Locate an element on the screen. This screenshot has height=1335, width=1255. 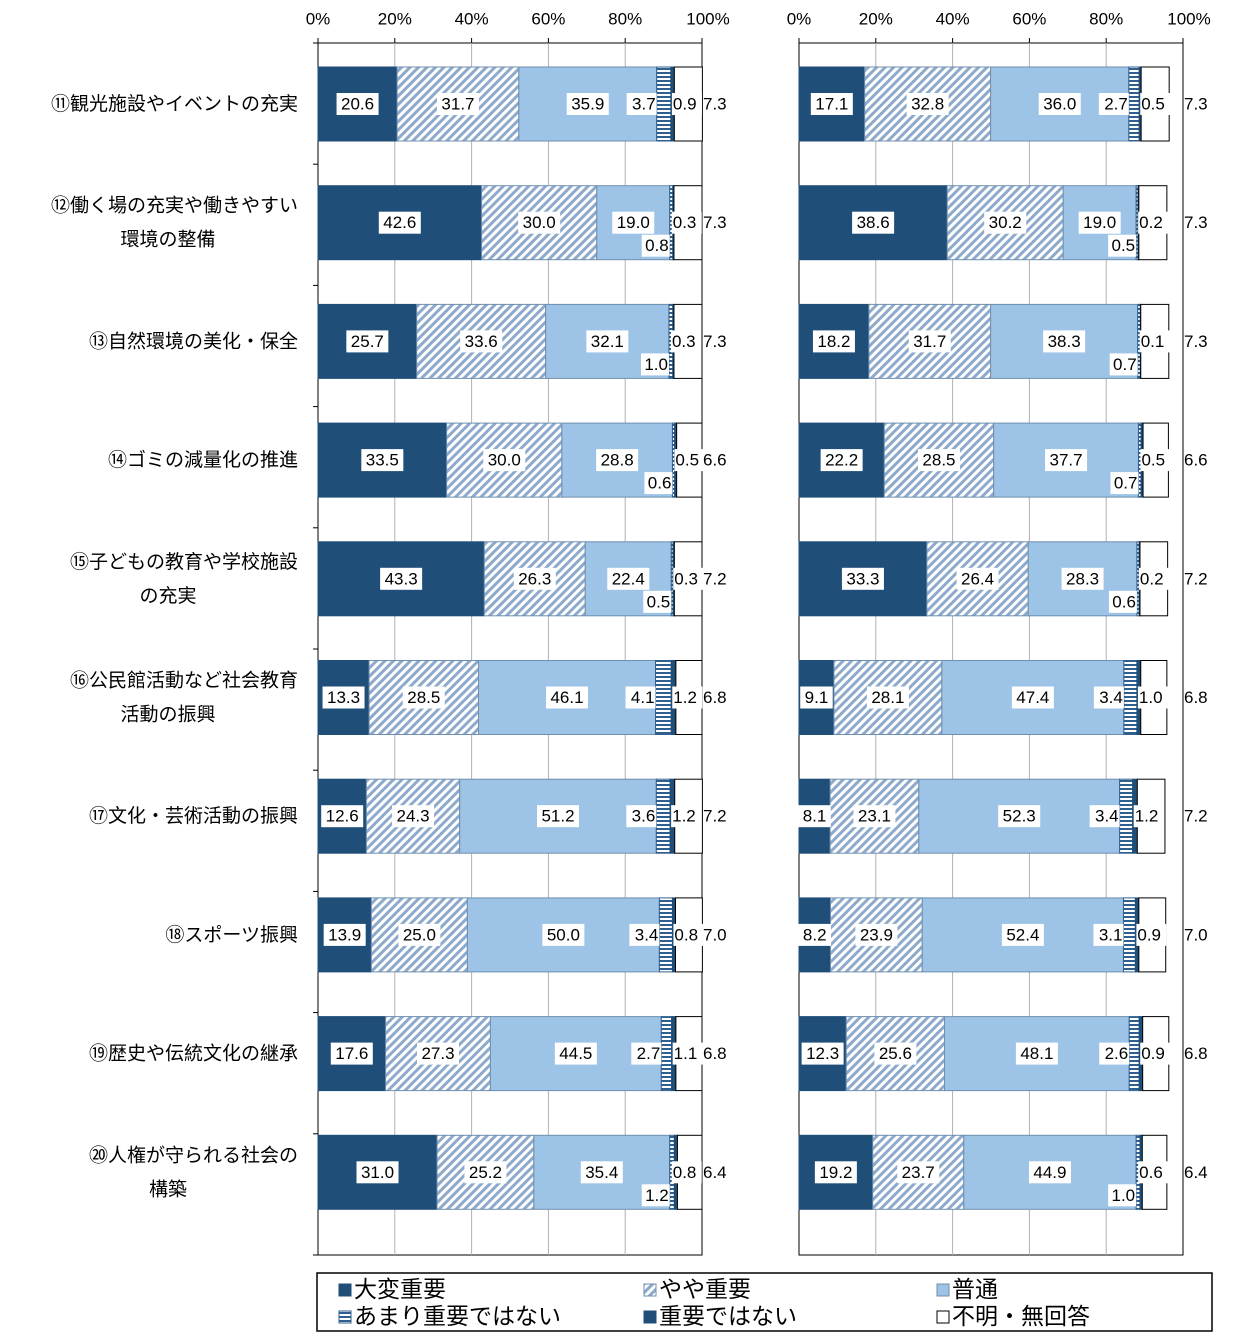
data-label: 9.1 is located at coordinates (817, 697).